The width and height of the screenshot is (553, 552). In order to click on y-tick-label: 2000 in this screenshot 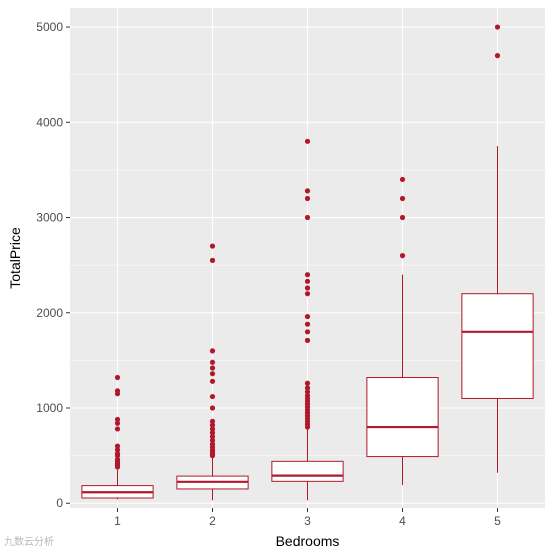, I will do `click(49, 313)`.